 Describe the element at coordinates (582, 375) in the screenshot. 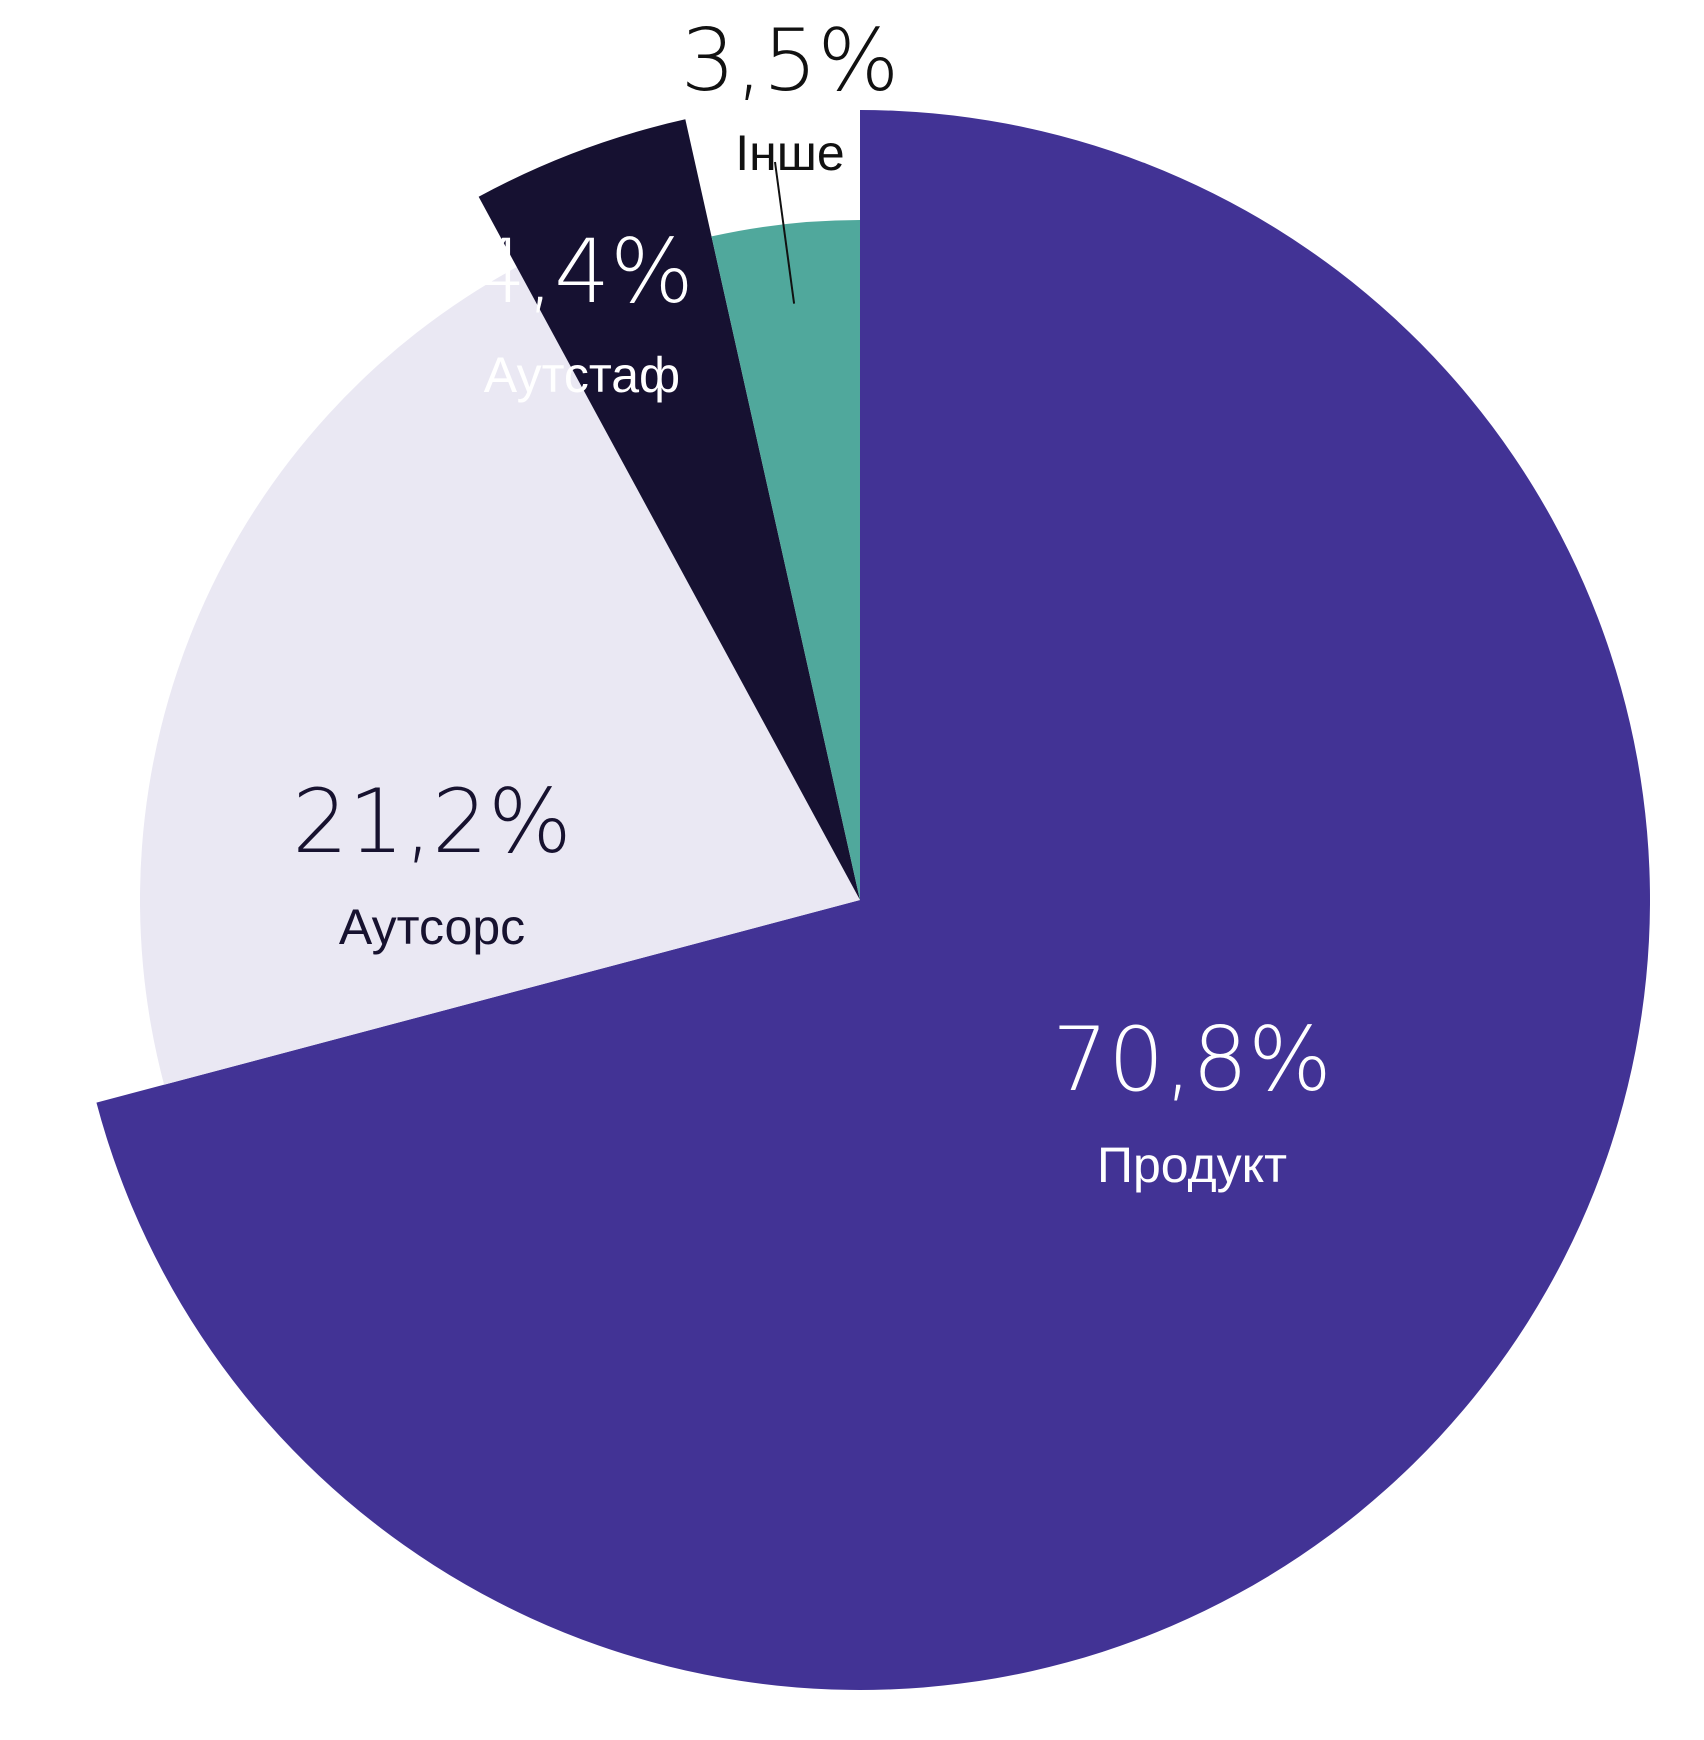

I see `slice-category-label: Аутстаф` at that location.